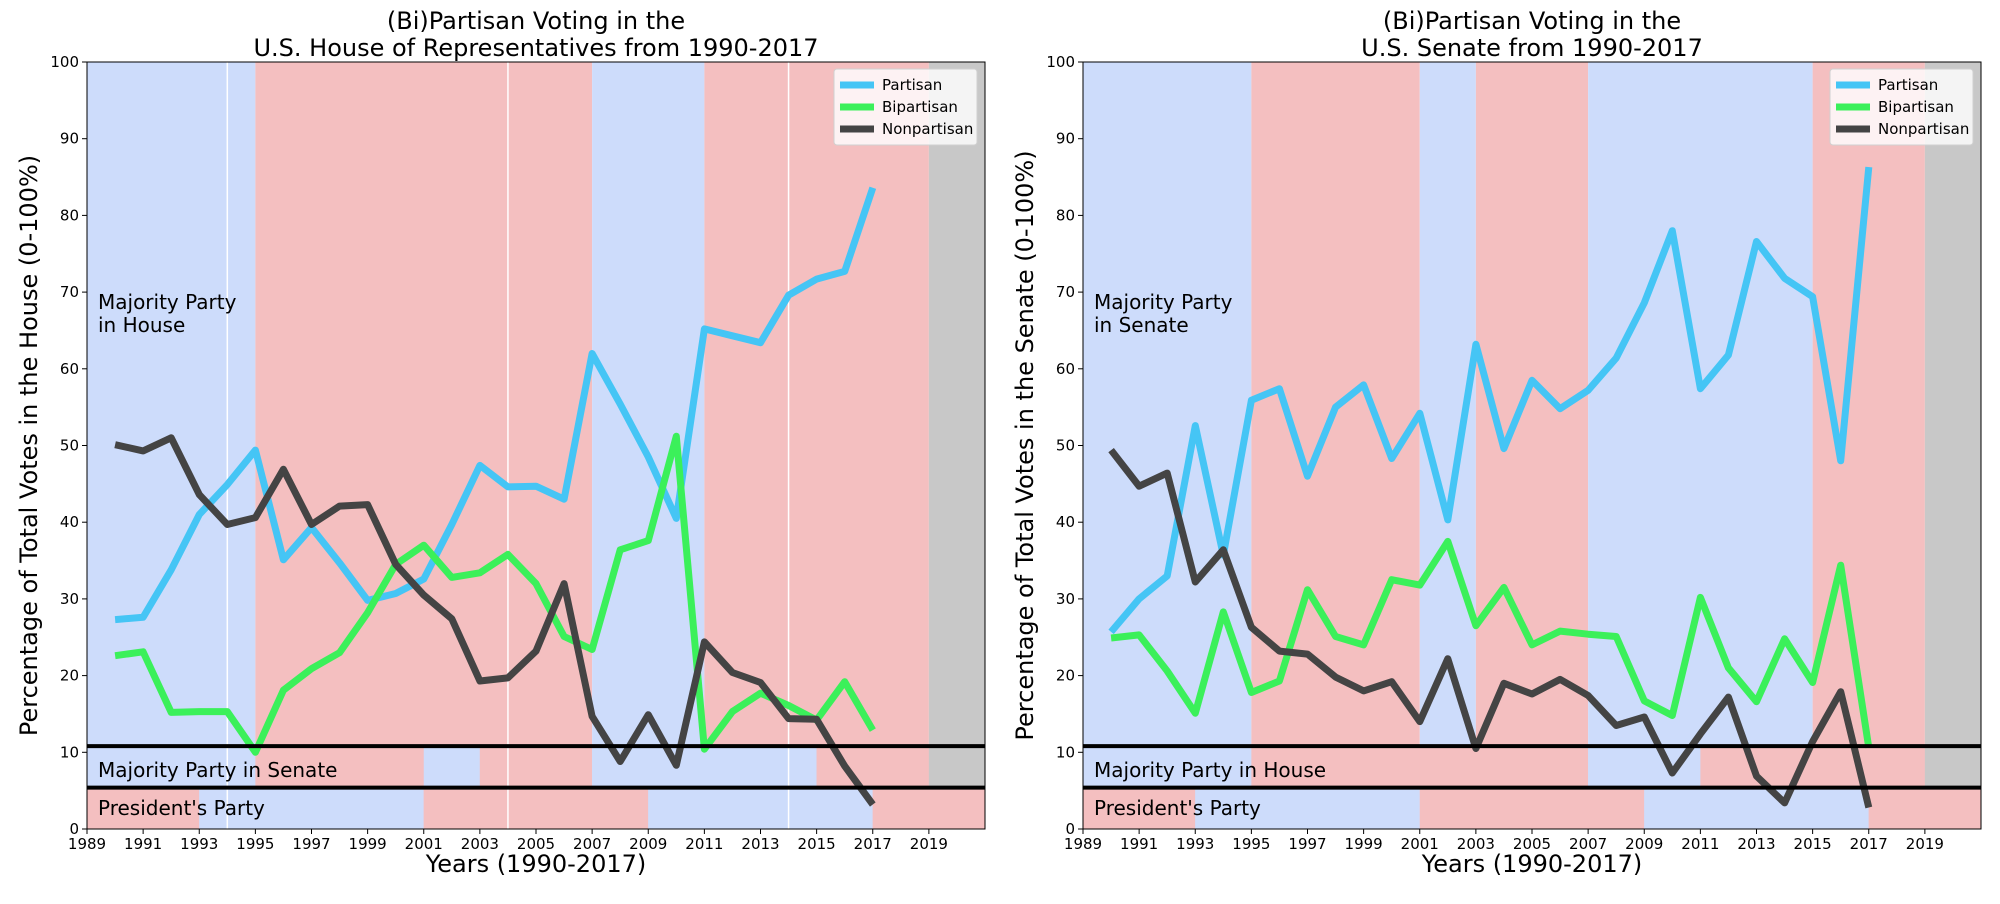 The width and height of the screenshot is (2000, 904). Describe the element at coordinates (1065, 215) in the screenshot. I see `y-tick-label: 80` at that location.